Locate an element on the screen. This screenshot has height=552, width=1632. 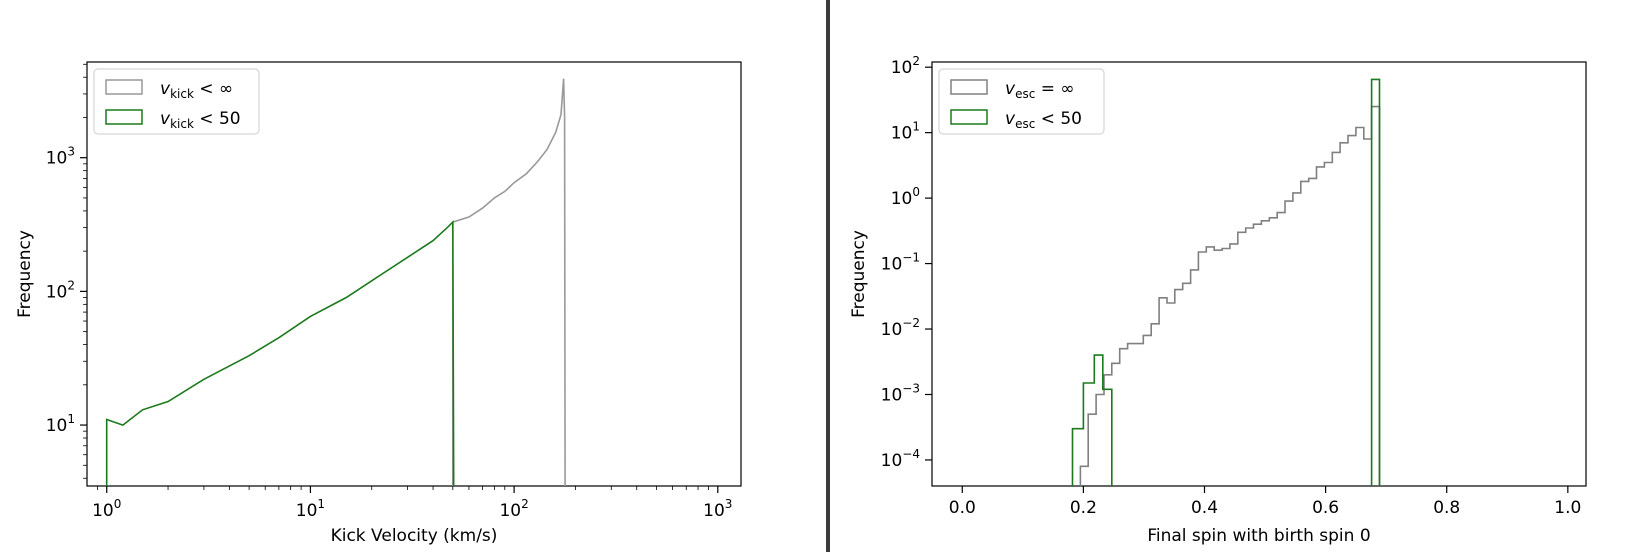
legend-label-0: vkick < ∞ is located at coordinates (196, 90).